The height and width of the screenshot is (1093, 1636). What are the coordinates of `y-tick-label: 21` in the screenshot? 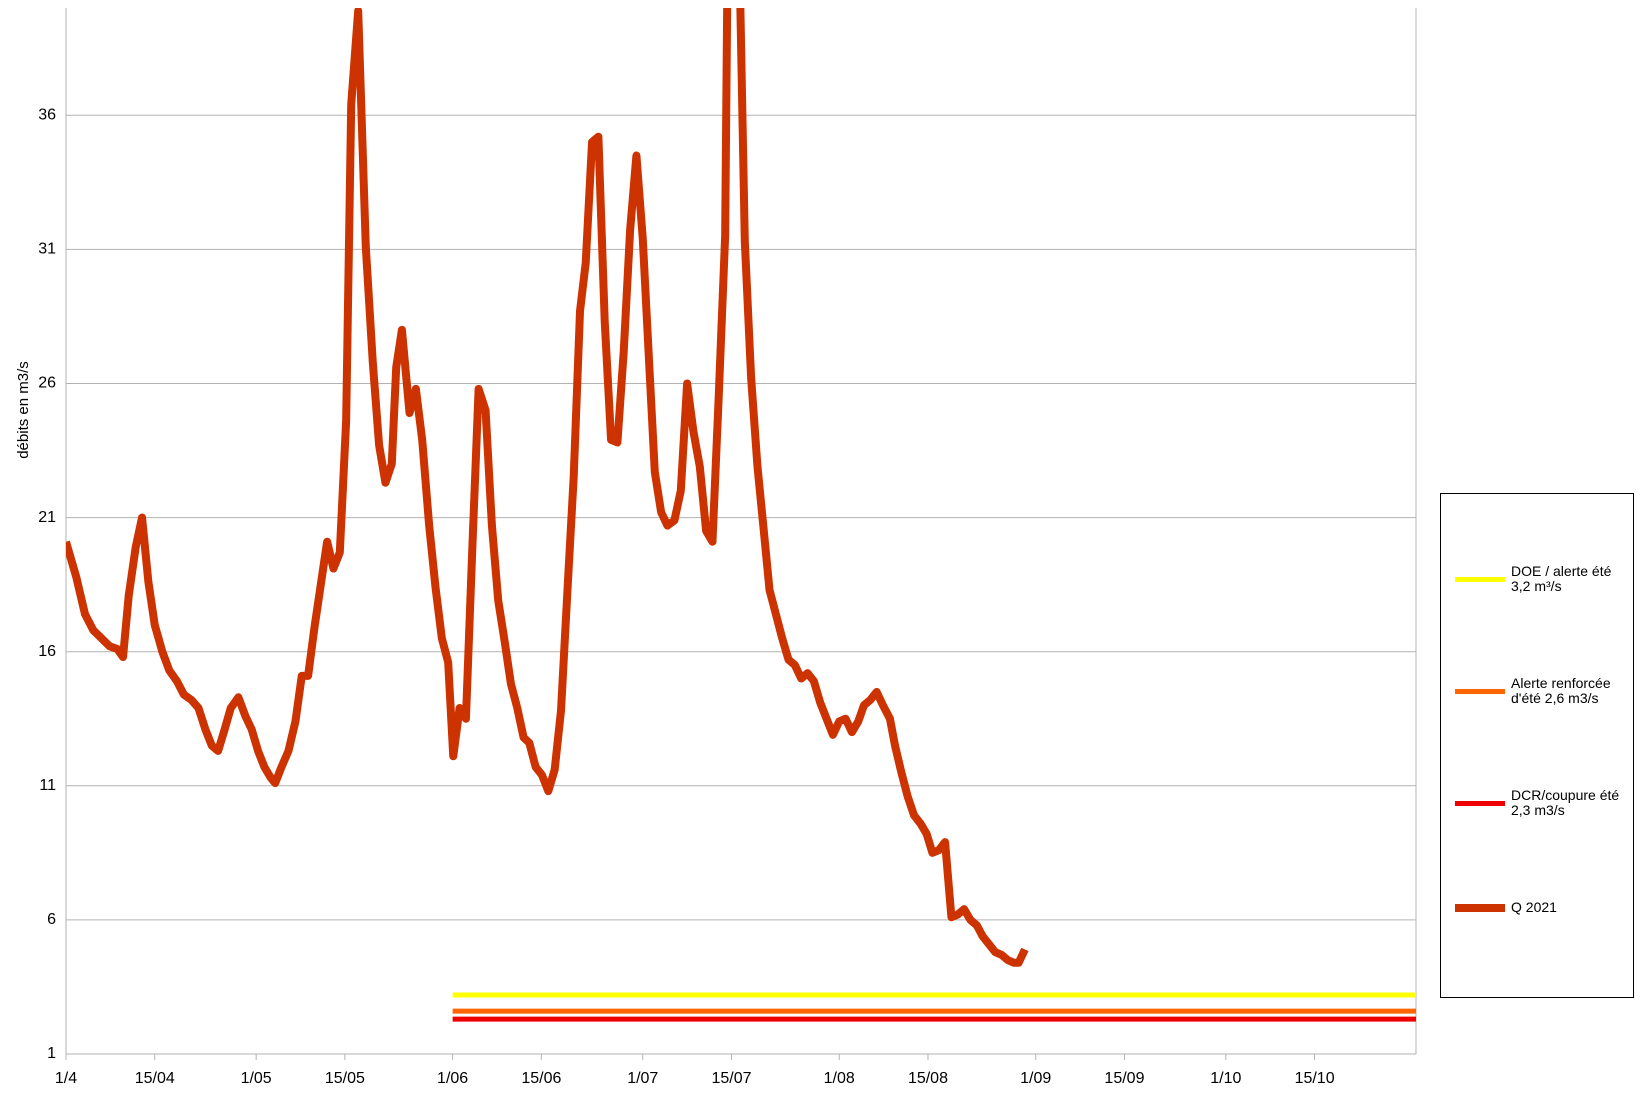 It's located at (47, 517).